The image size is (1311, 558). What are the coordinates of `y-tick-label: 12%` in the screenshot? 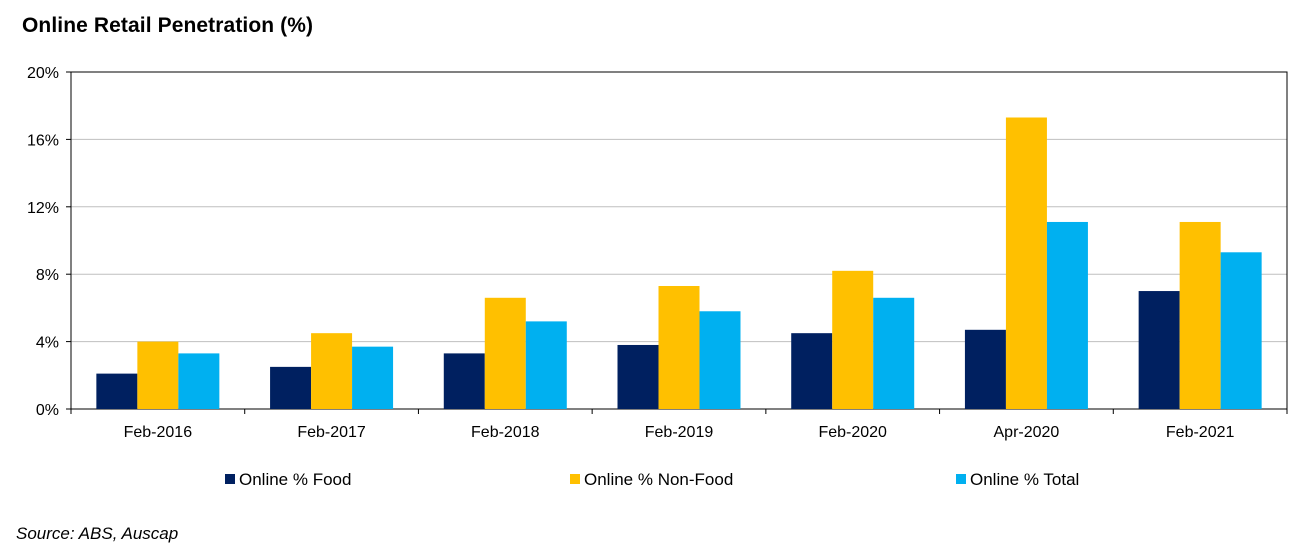 It's located at (43, 208).